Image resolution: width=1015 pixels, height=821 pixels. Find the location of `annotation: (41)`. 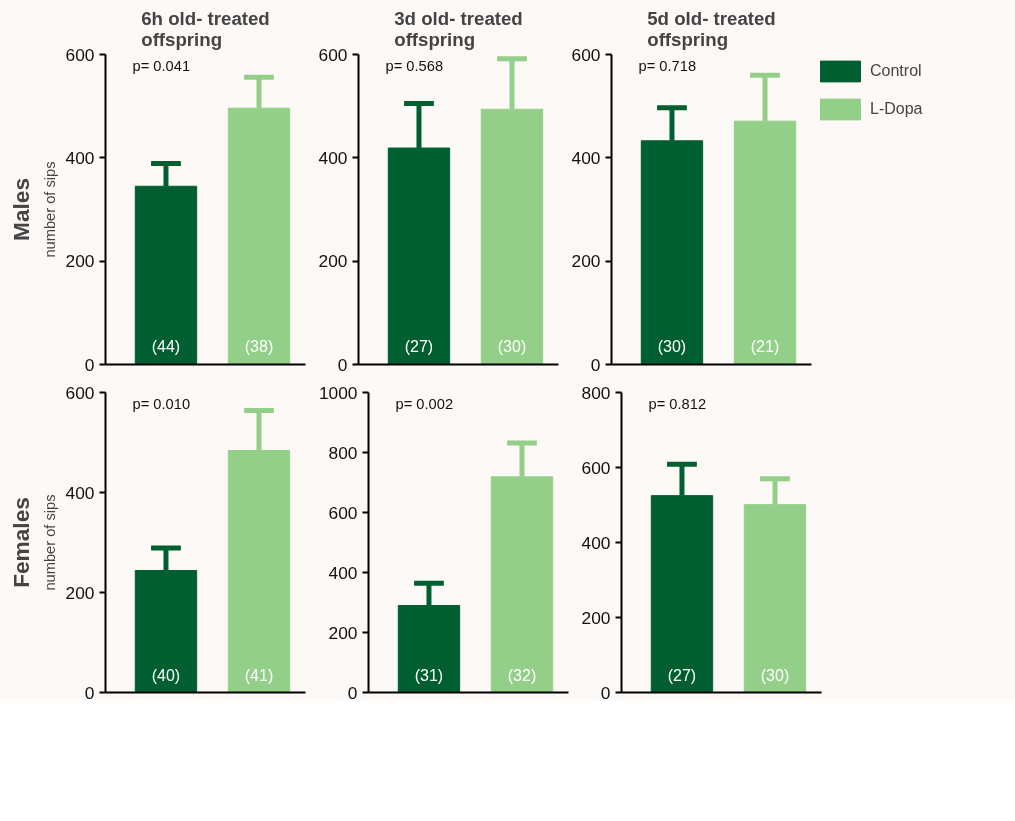

annotation: (41) is located at coordinates (259, 675).